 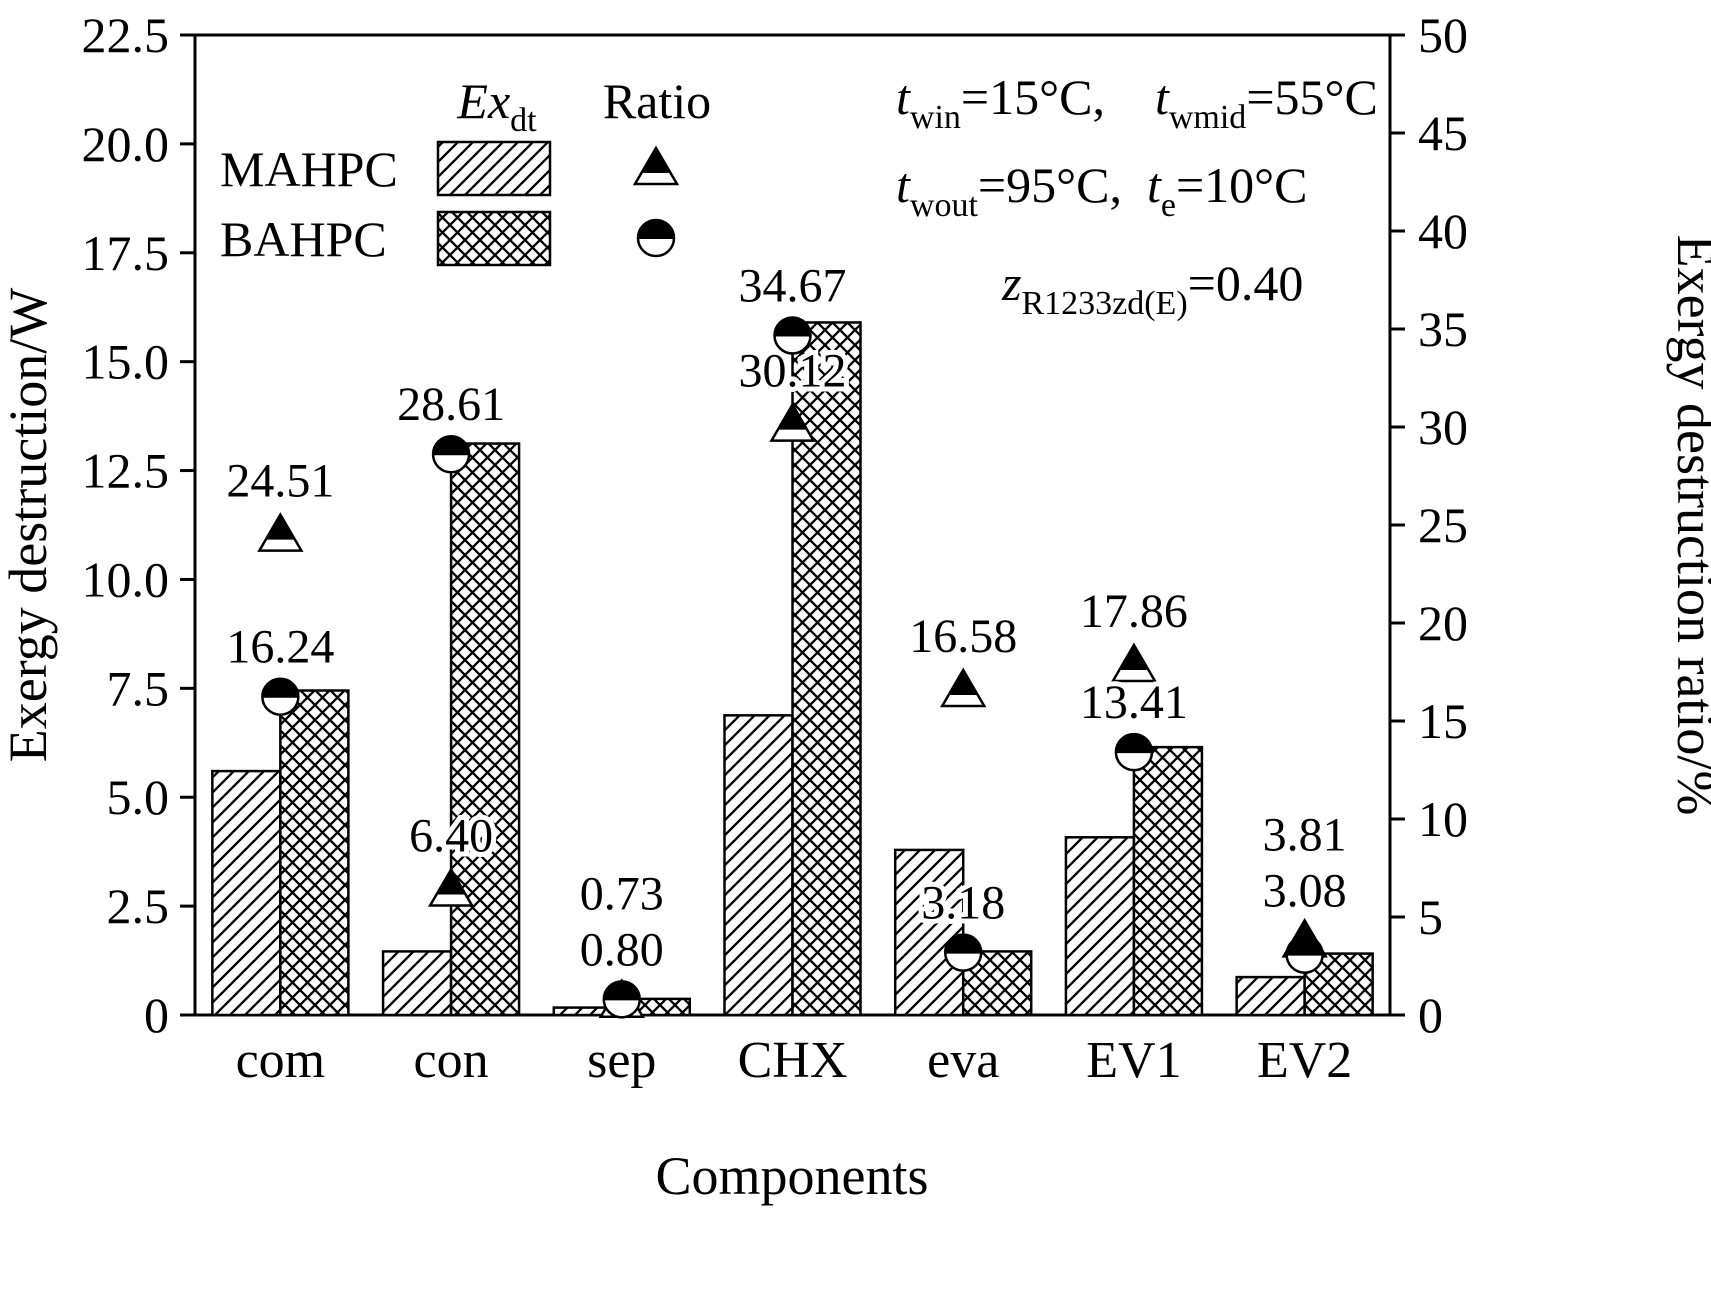 I want to click on left-tick-label: 17.5, so click(x=126, y=253).